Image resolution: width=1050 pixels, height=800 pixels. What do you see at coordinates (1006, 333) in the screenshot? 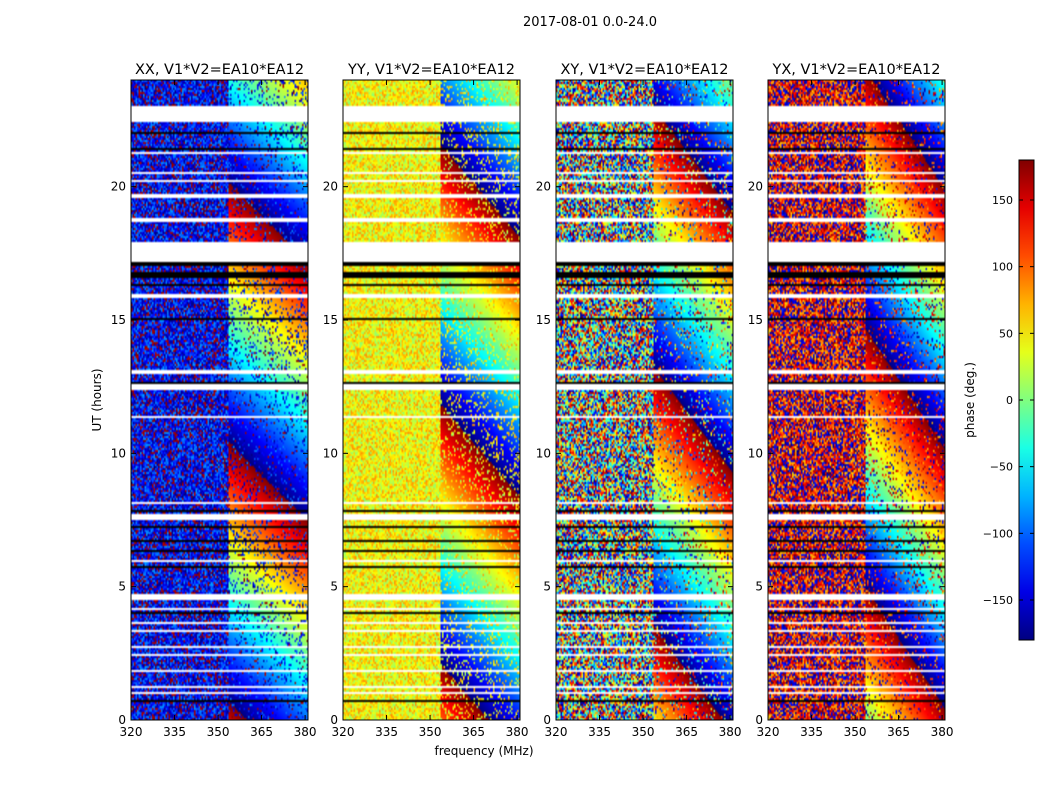
I see `colorbar-tick-label: 50` at bounding box center [1006, 333].